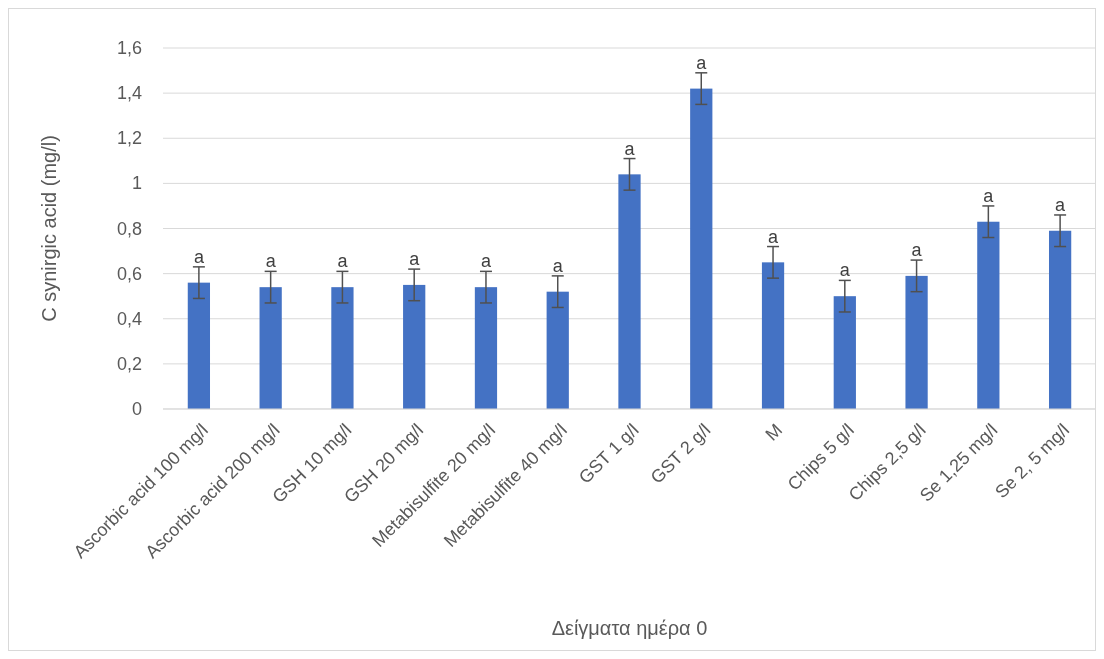 This screenshot has height=659, width=1104. I want to click on y-axis-title: C synirgic acid (mg/l), so click(49, 228).